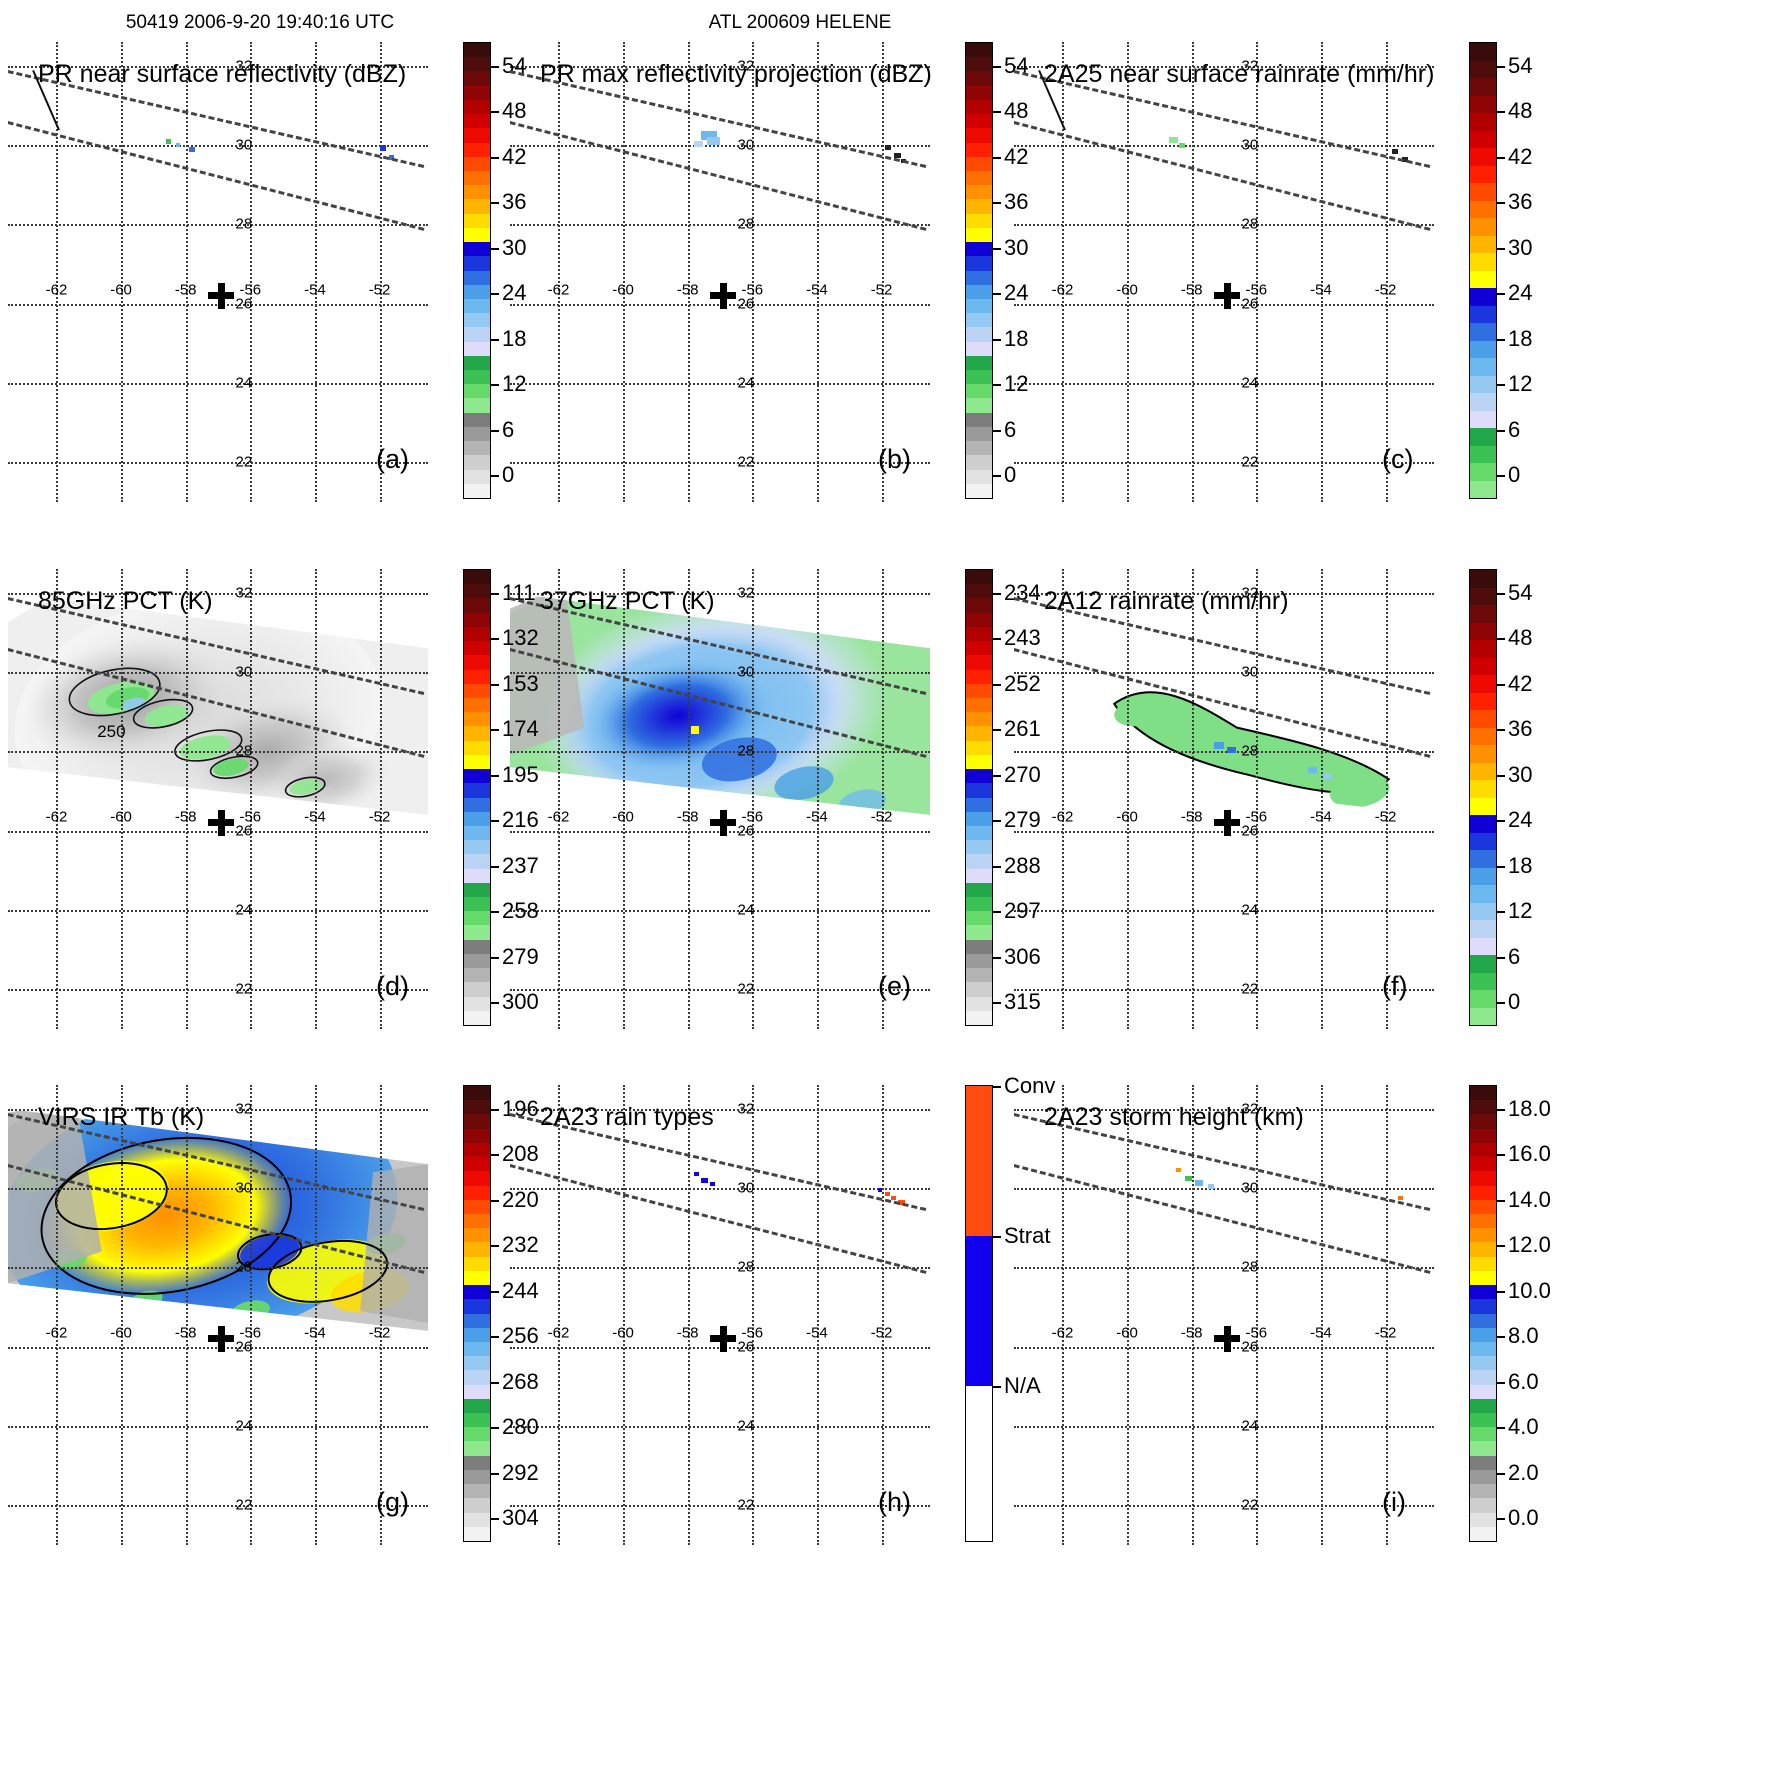 This screenshot has height=1771, width=1771. Describe the element at coordinates (1010, 1307) in the screenshot. I see `colorbar-h: Conv Strat N/A` at that location.